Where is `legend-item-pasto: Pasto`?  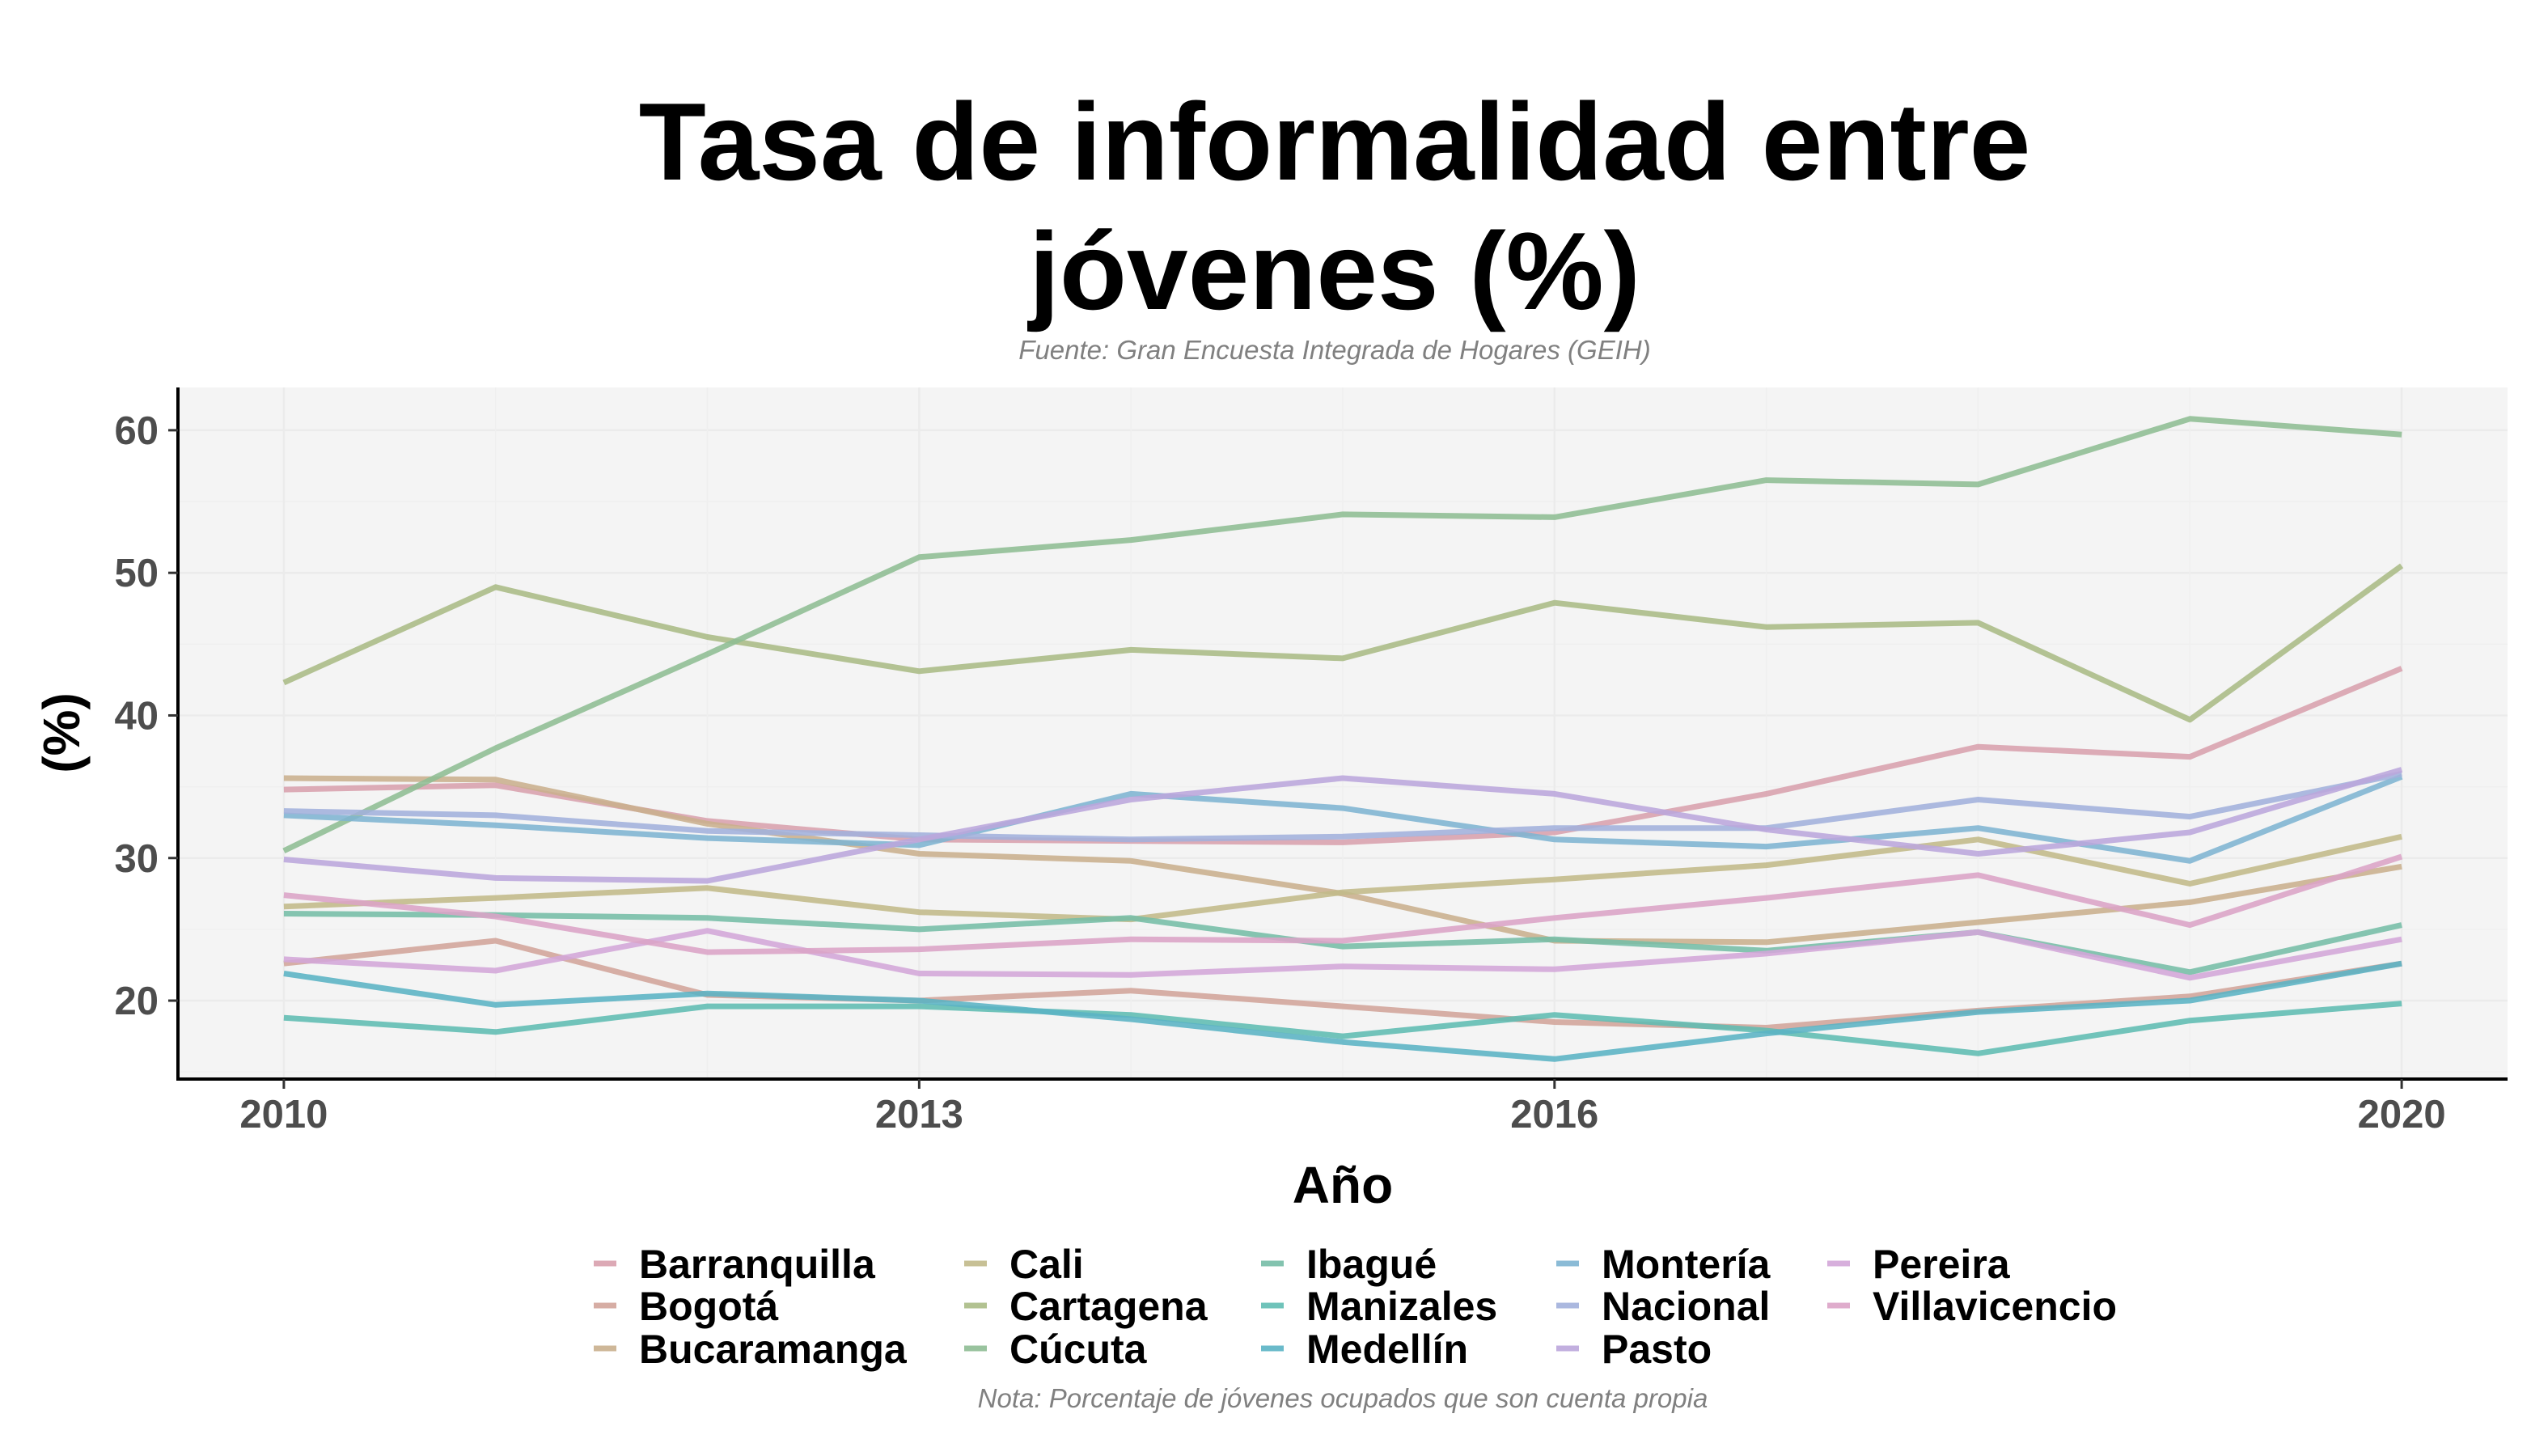
legend-item-pasto: Pasto is located at coordinates (1634, 1349).